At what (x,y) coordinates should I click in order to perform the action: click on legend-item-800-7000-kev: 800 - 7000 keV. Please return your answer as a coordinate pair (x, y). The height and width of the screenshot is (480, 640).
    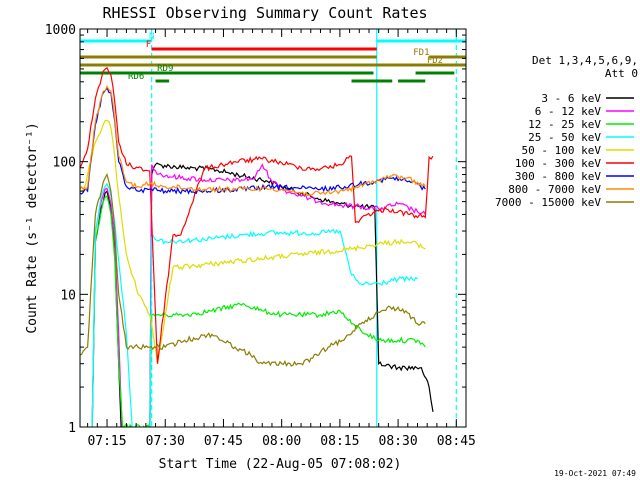
    Looking at the image, I should click on (571, 189).